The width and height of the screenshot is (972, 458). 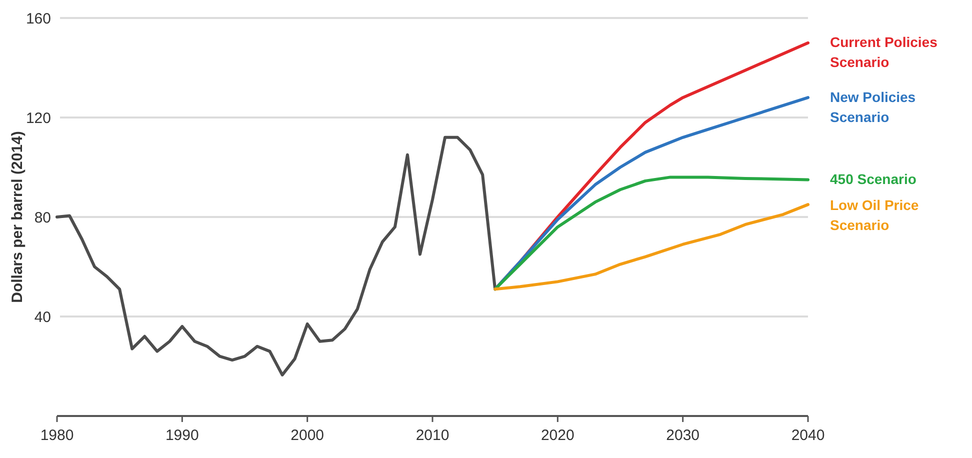 What do you see at coordinates (874, 214) in the screenshot?
I see `series-label: Low Oil Price Scenario` at bounding box center [874, 214].